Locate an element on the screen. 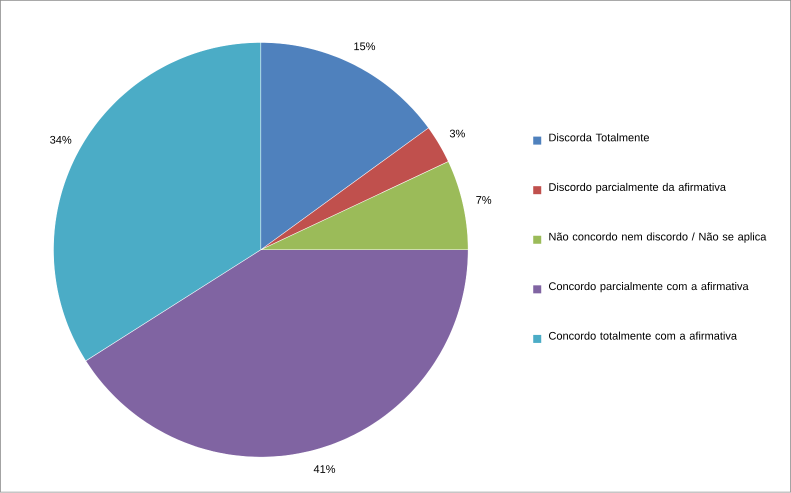  data-label: 3% is located at coordinates (457, 134).